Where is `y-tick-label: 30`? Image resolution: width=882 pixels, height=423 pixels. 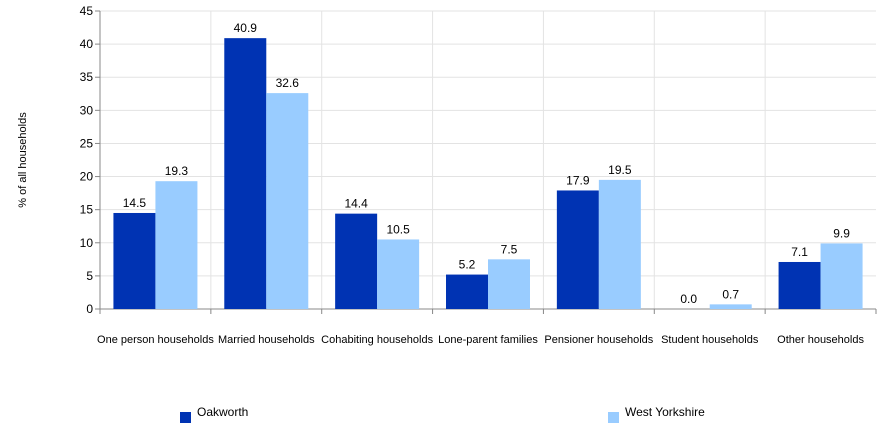 y-tick-label: 30 is located at coordinates (87, 110).